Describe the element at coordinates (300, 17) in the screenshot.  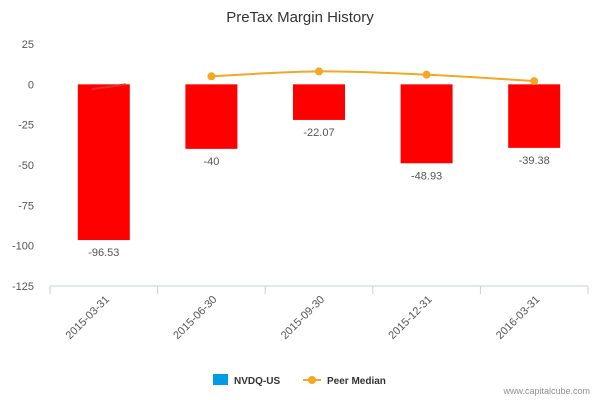
I see `chart-title: PreTax Margin History` at that location.